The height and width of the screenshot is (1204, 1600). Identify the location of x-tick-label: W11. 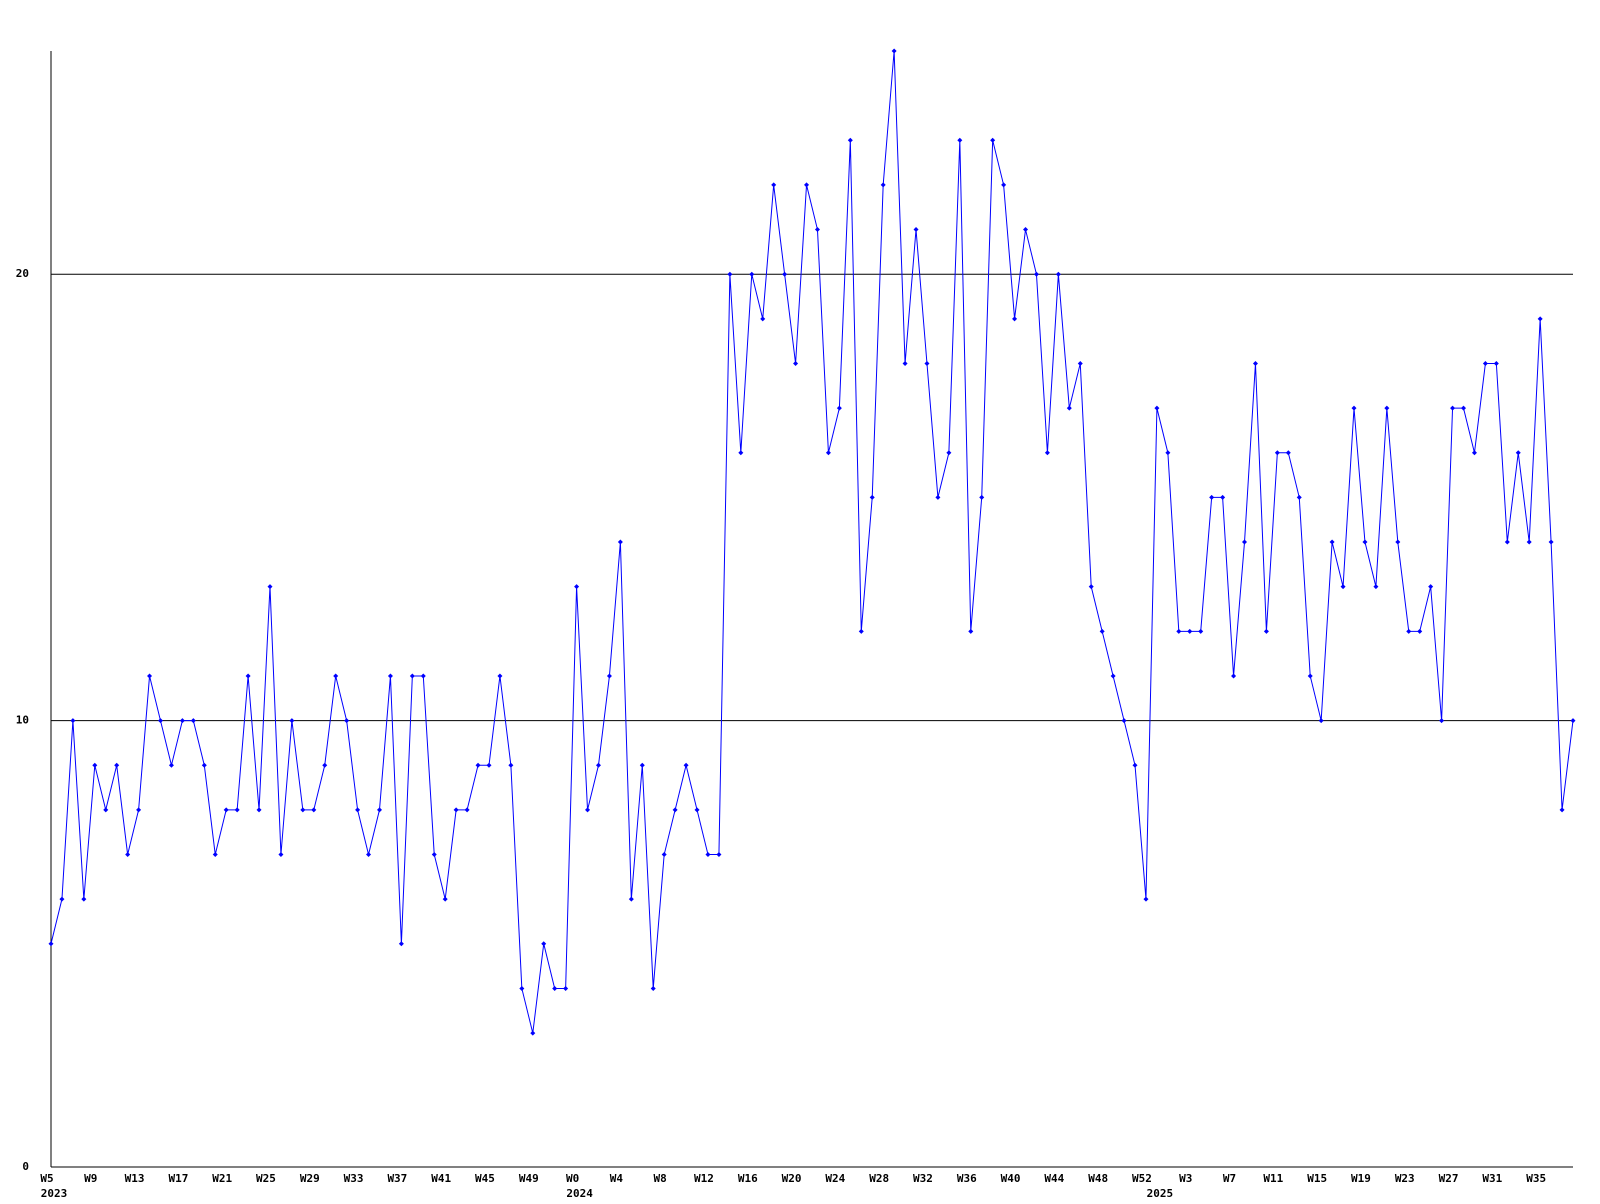
(1273, 1178).